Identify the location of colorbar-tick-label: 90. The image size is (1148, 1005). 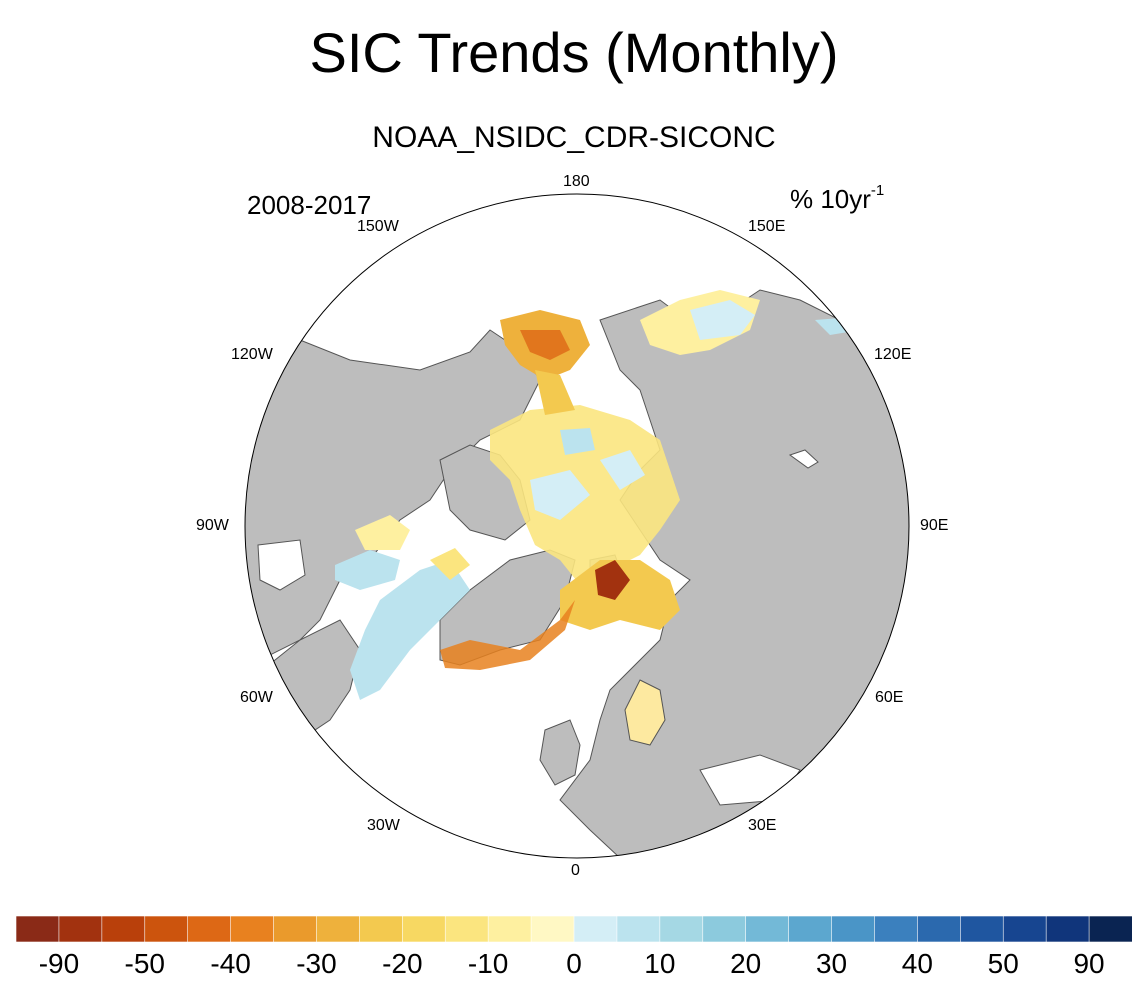
(1089, 963).